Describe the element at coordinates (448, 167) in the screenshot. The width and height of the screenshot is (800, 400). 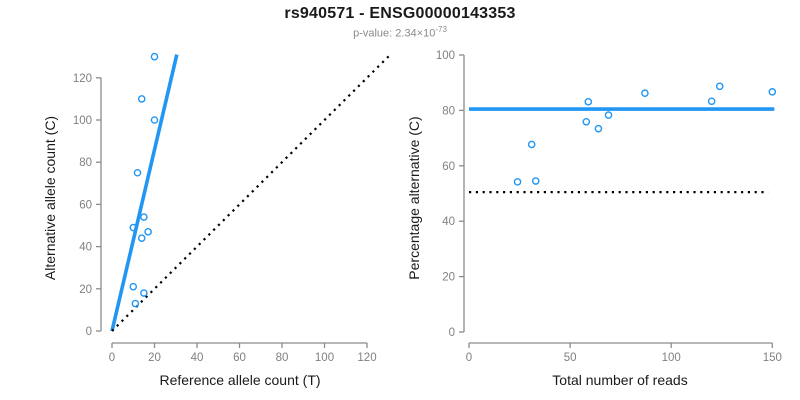
I see `right-y-tick-label: 60` at that location.